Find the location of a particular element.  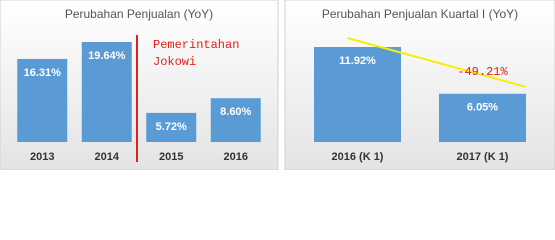

x-tick-label: 2015 is located at coordinates (171, 157).